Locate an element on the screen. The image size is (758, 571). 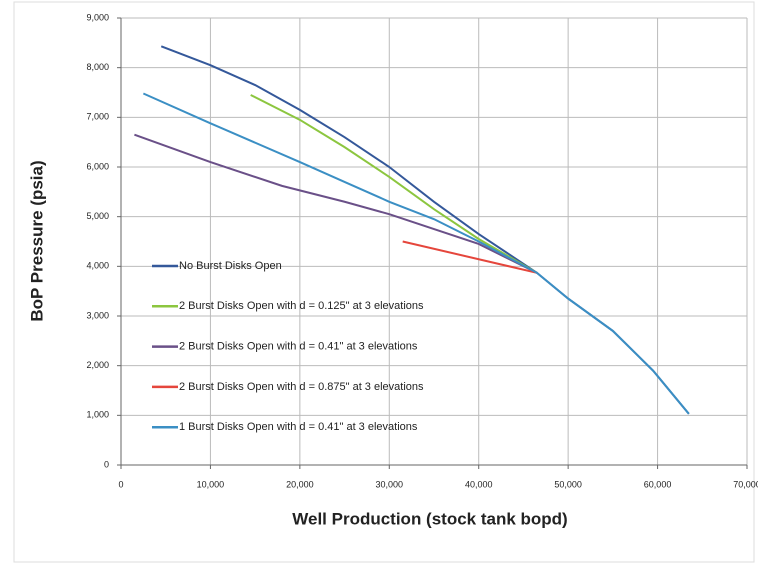
x-axis-title: Well Production (stock tank bopd) is located at coordinates (429, 518).